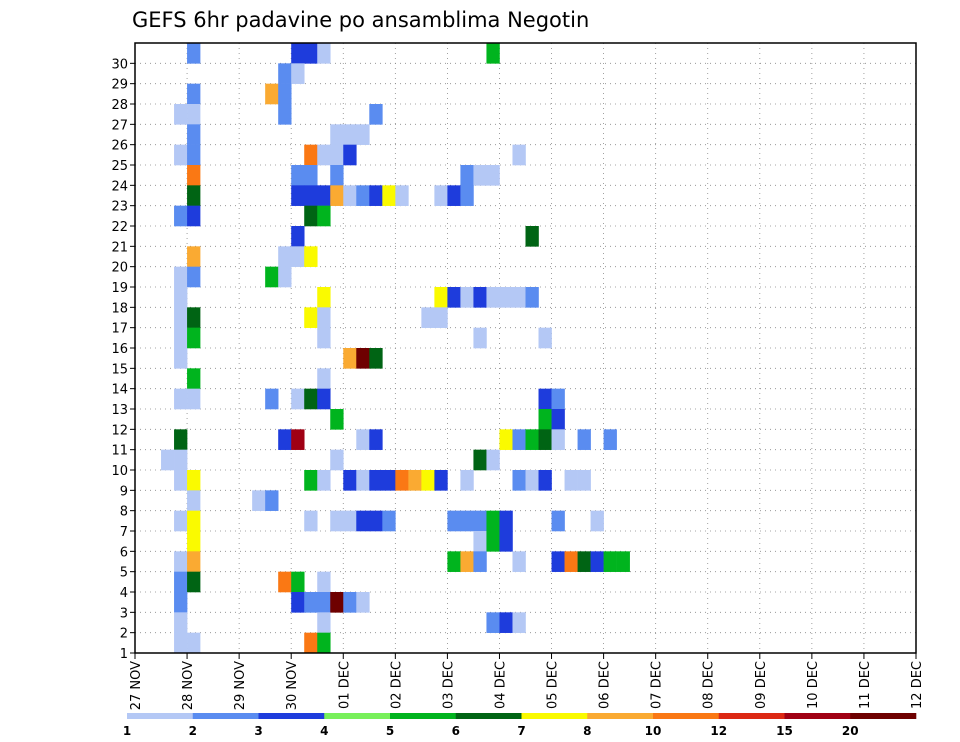 This screenshot has height=742, width=960. Describe the element at coordinates (240, 685) in the screenshot. I see `x-tick-label: 29 NOV` at that location.